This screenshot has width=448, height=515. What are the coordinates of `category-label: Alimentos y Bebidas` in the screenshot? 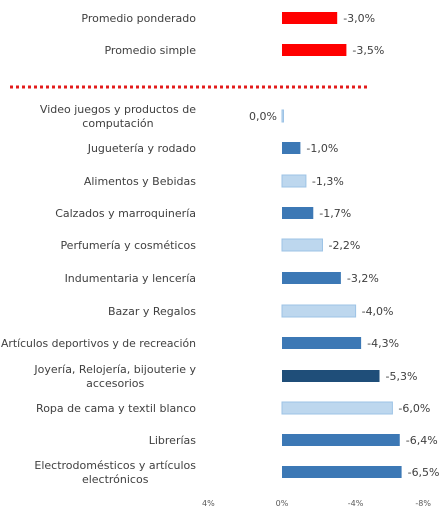 It's located at (140, 181).